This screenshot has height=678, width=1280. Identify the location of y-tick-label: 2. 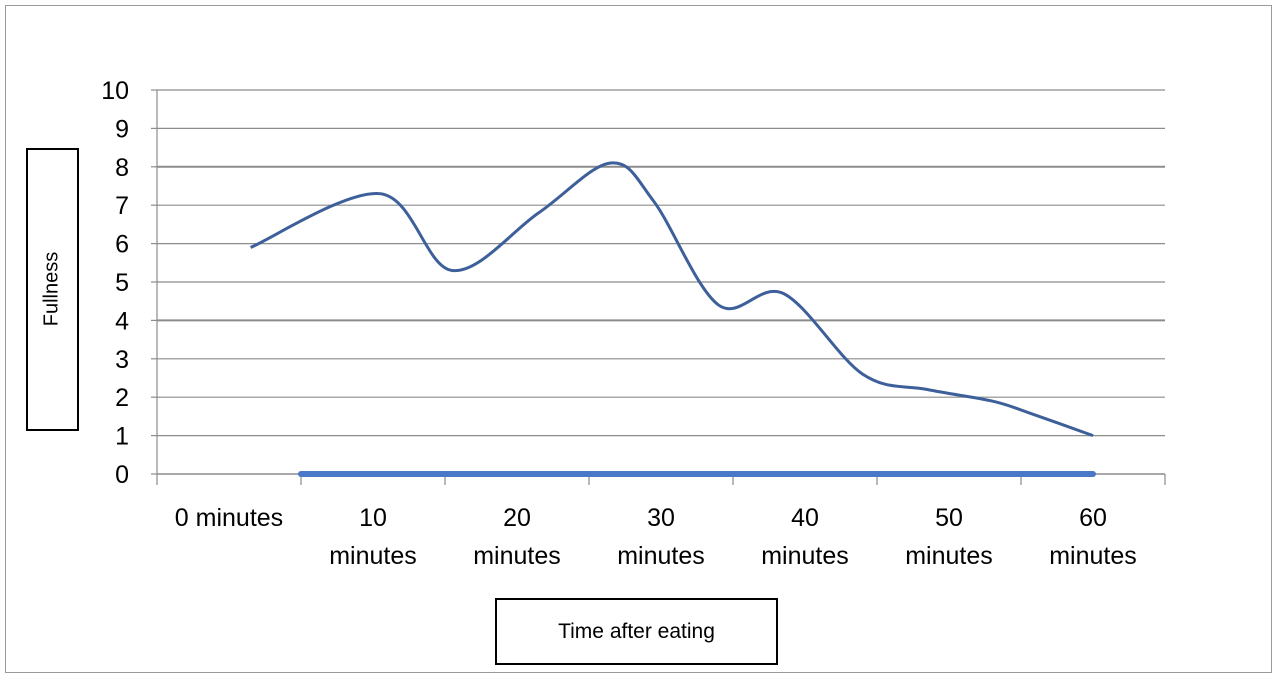
(122, 398).